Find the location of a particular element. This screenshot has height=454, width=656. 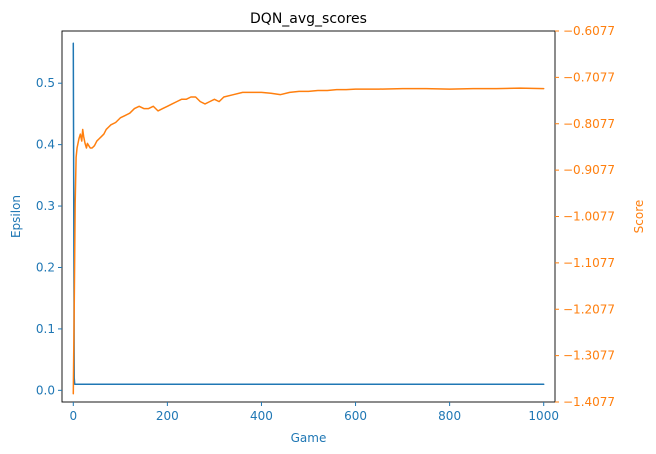

y-left-tick-label: 0.1 is located at coordinates (45, 329).